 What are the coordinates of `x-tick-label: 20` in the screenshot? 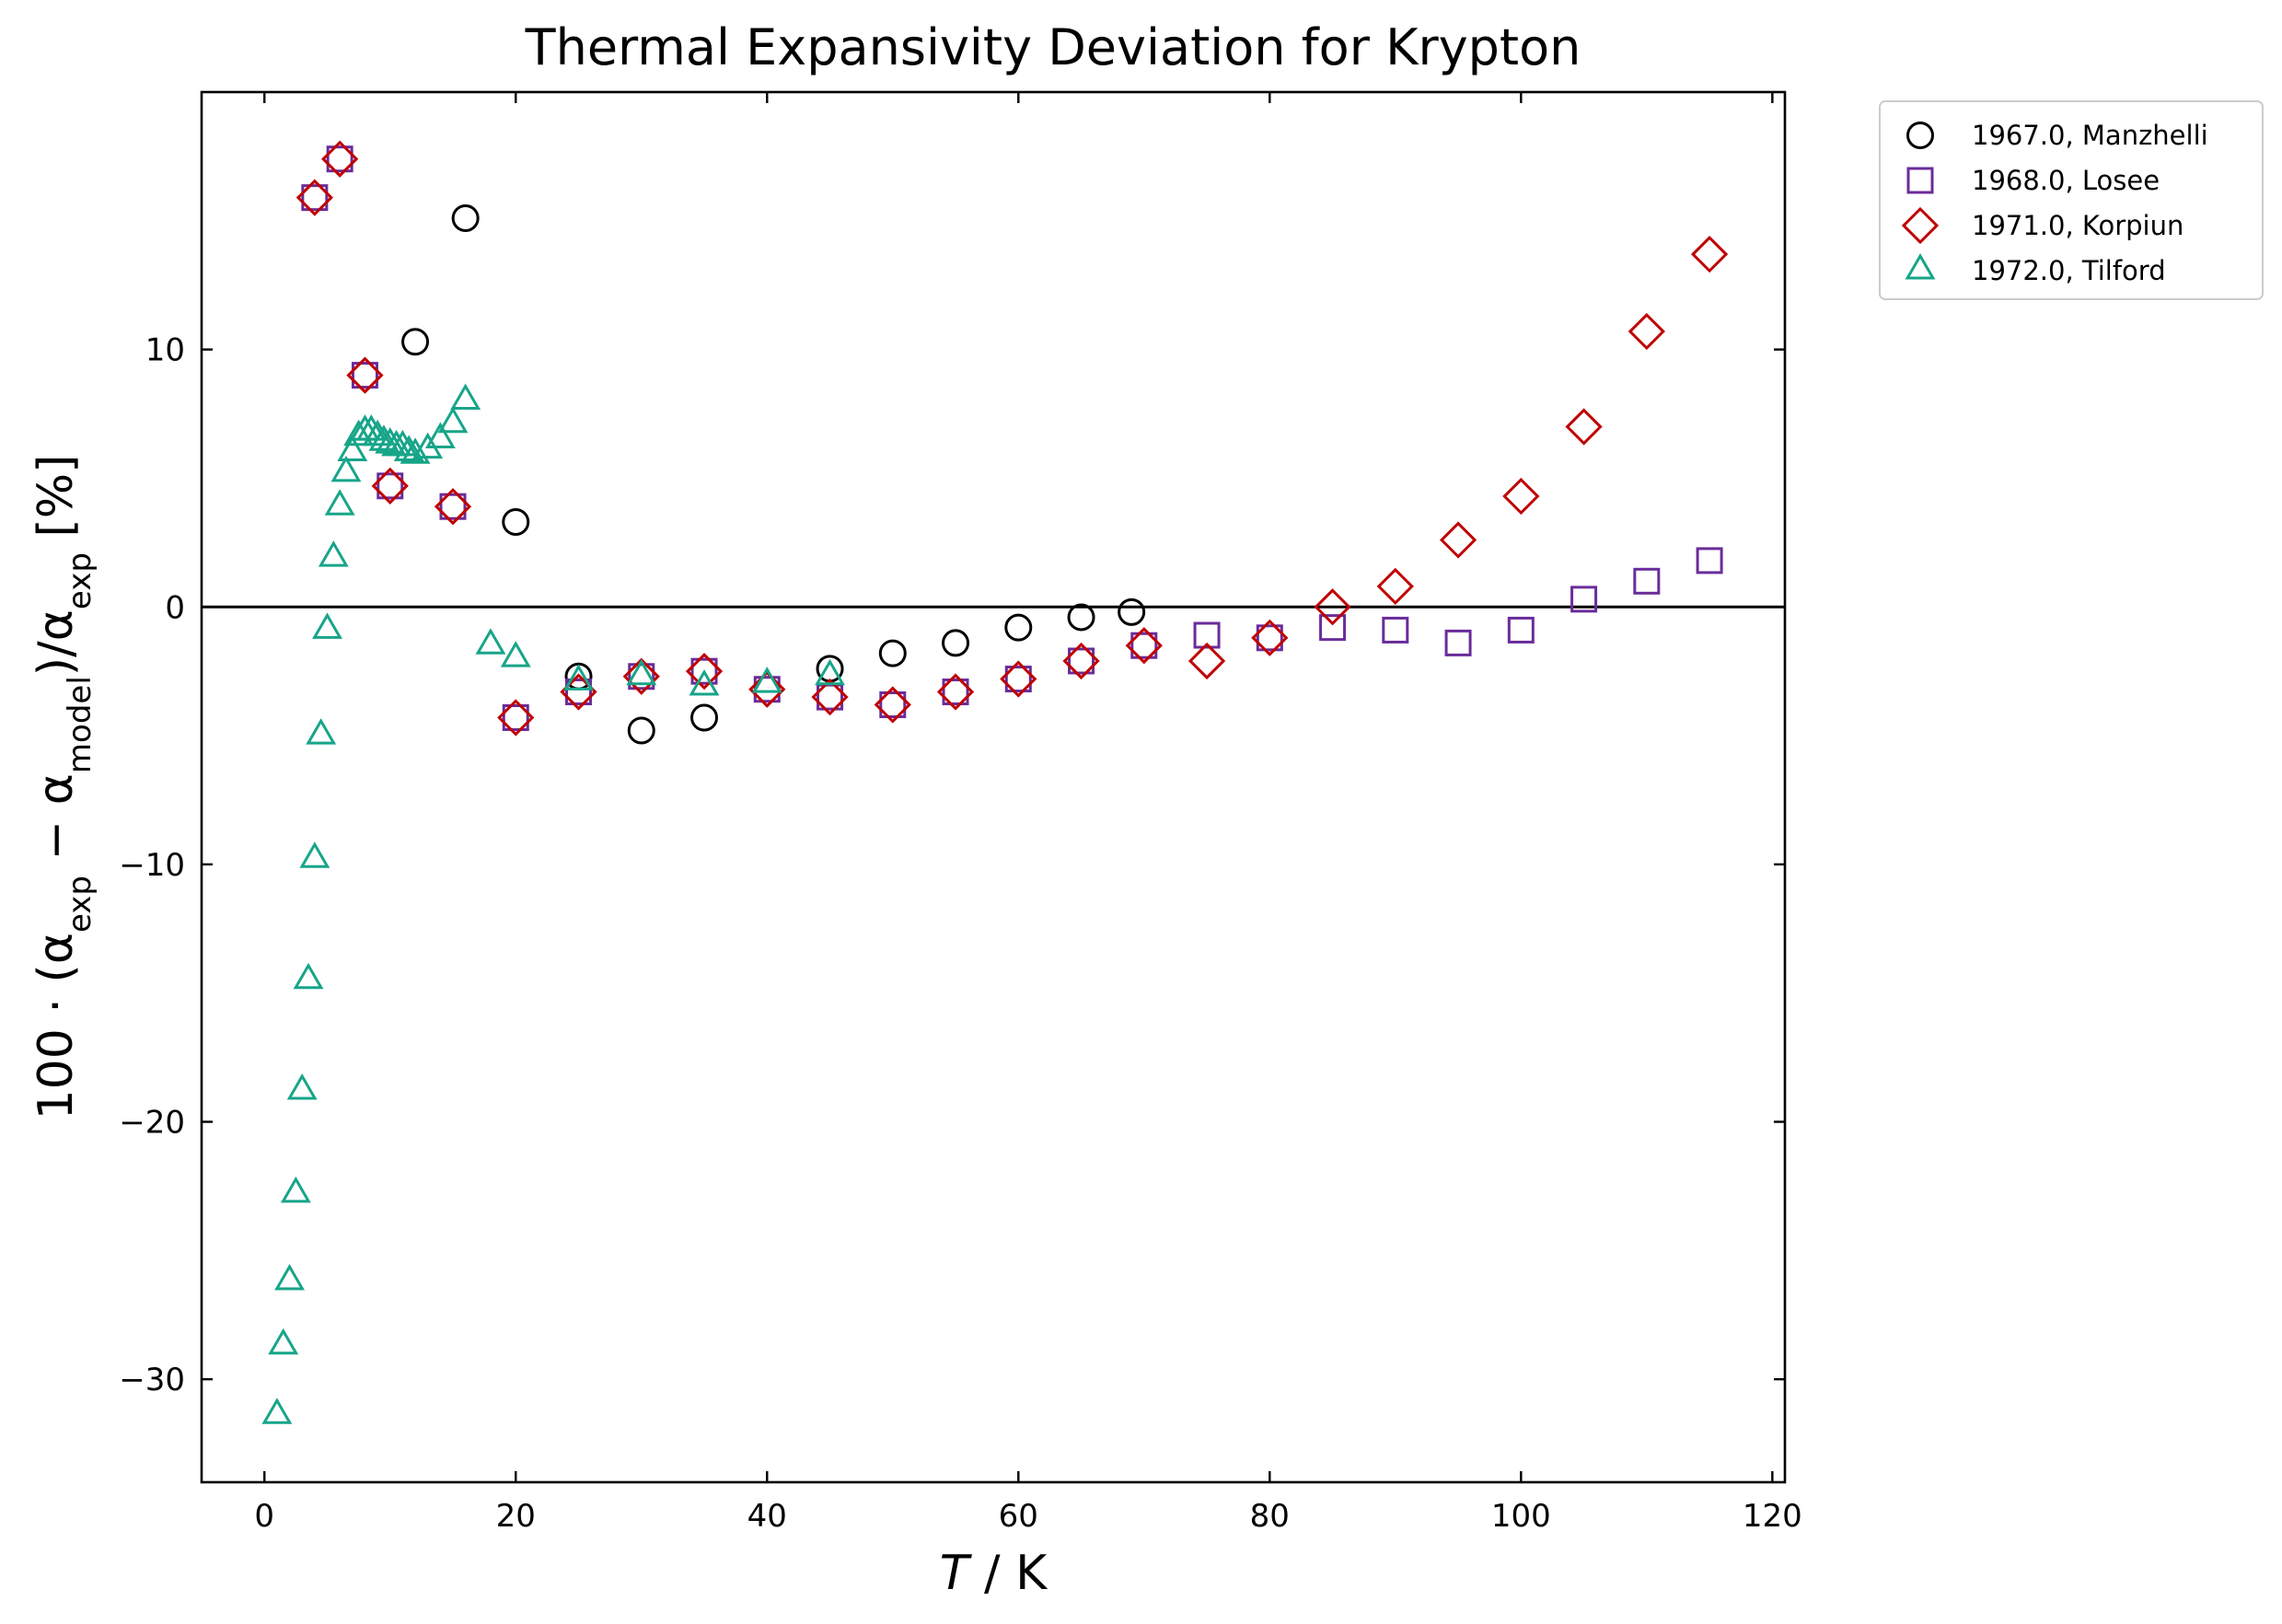 It's located at (516, 1516).